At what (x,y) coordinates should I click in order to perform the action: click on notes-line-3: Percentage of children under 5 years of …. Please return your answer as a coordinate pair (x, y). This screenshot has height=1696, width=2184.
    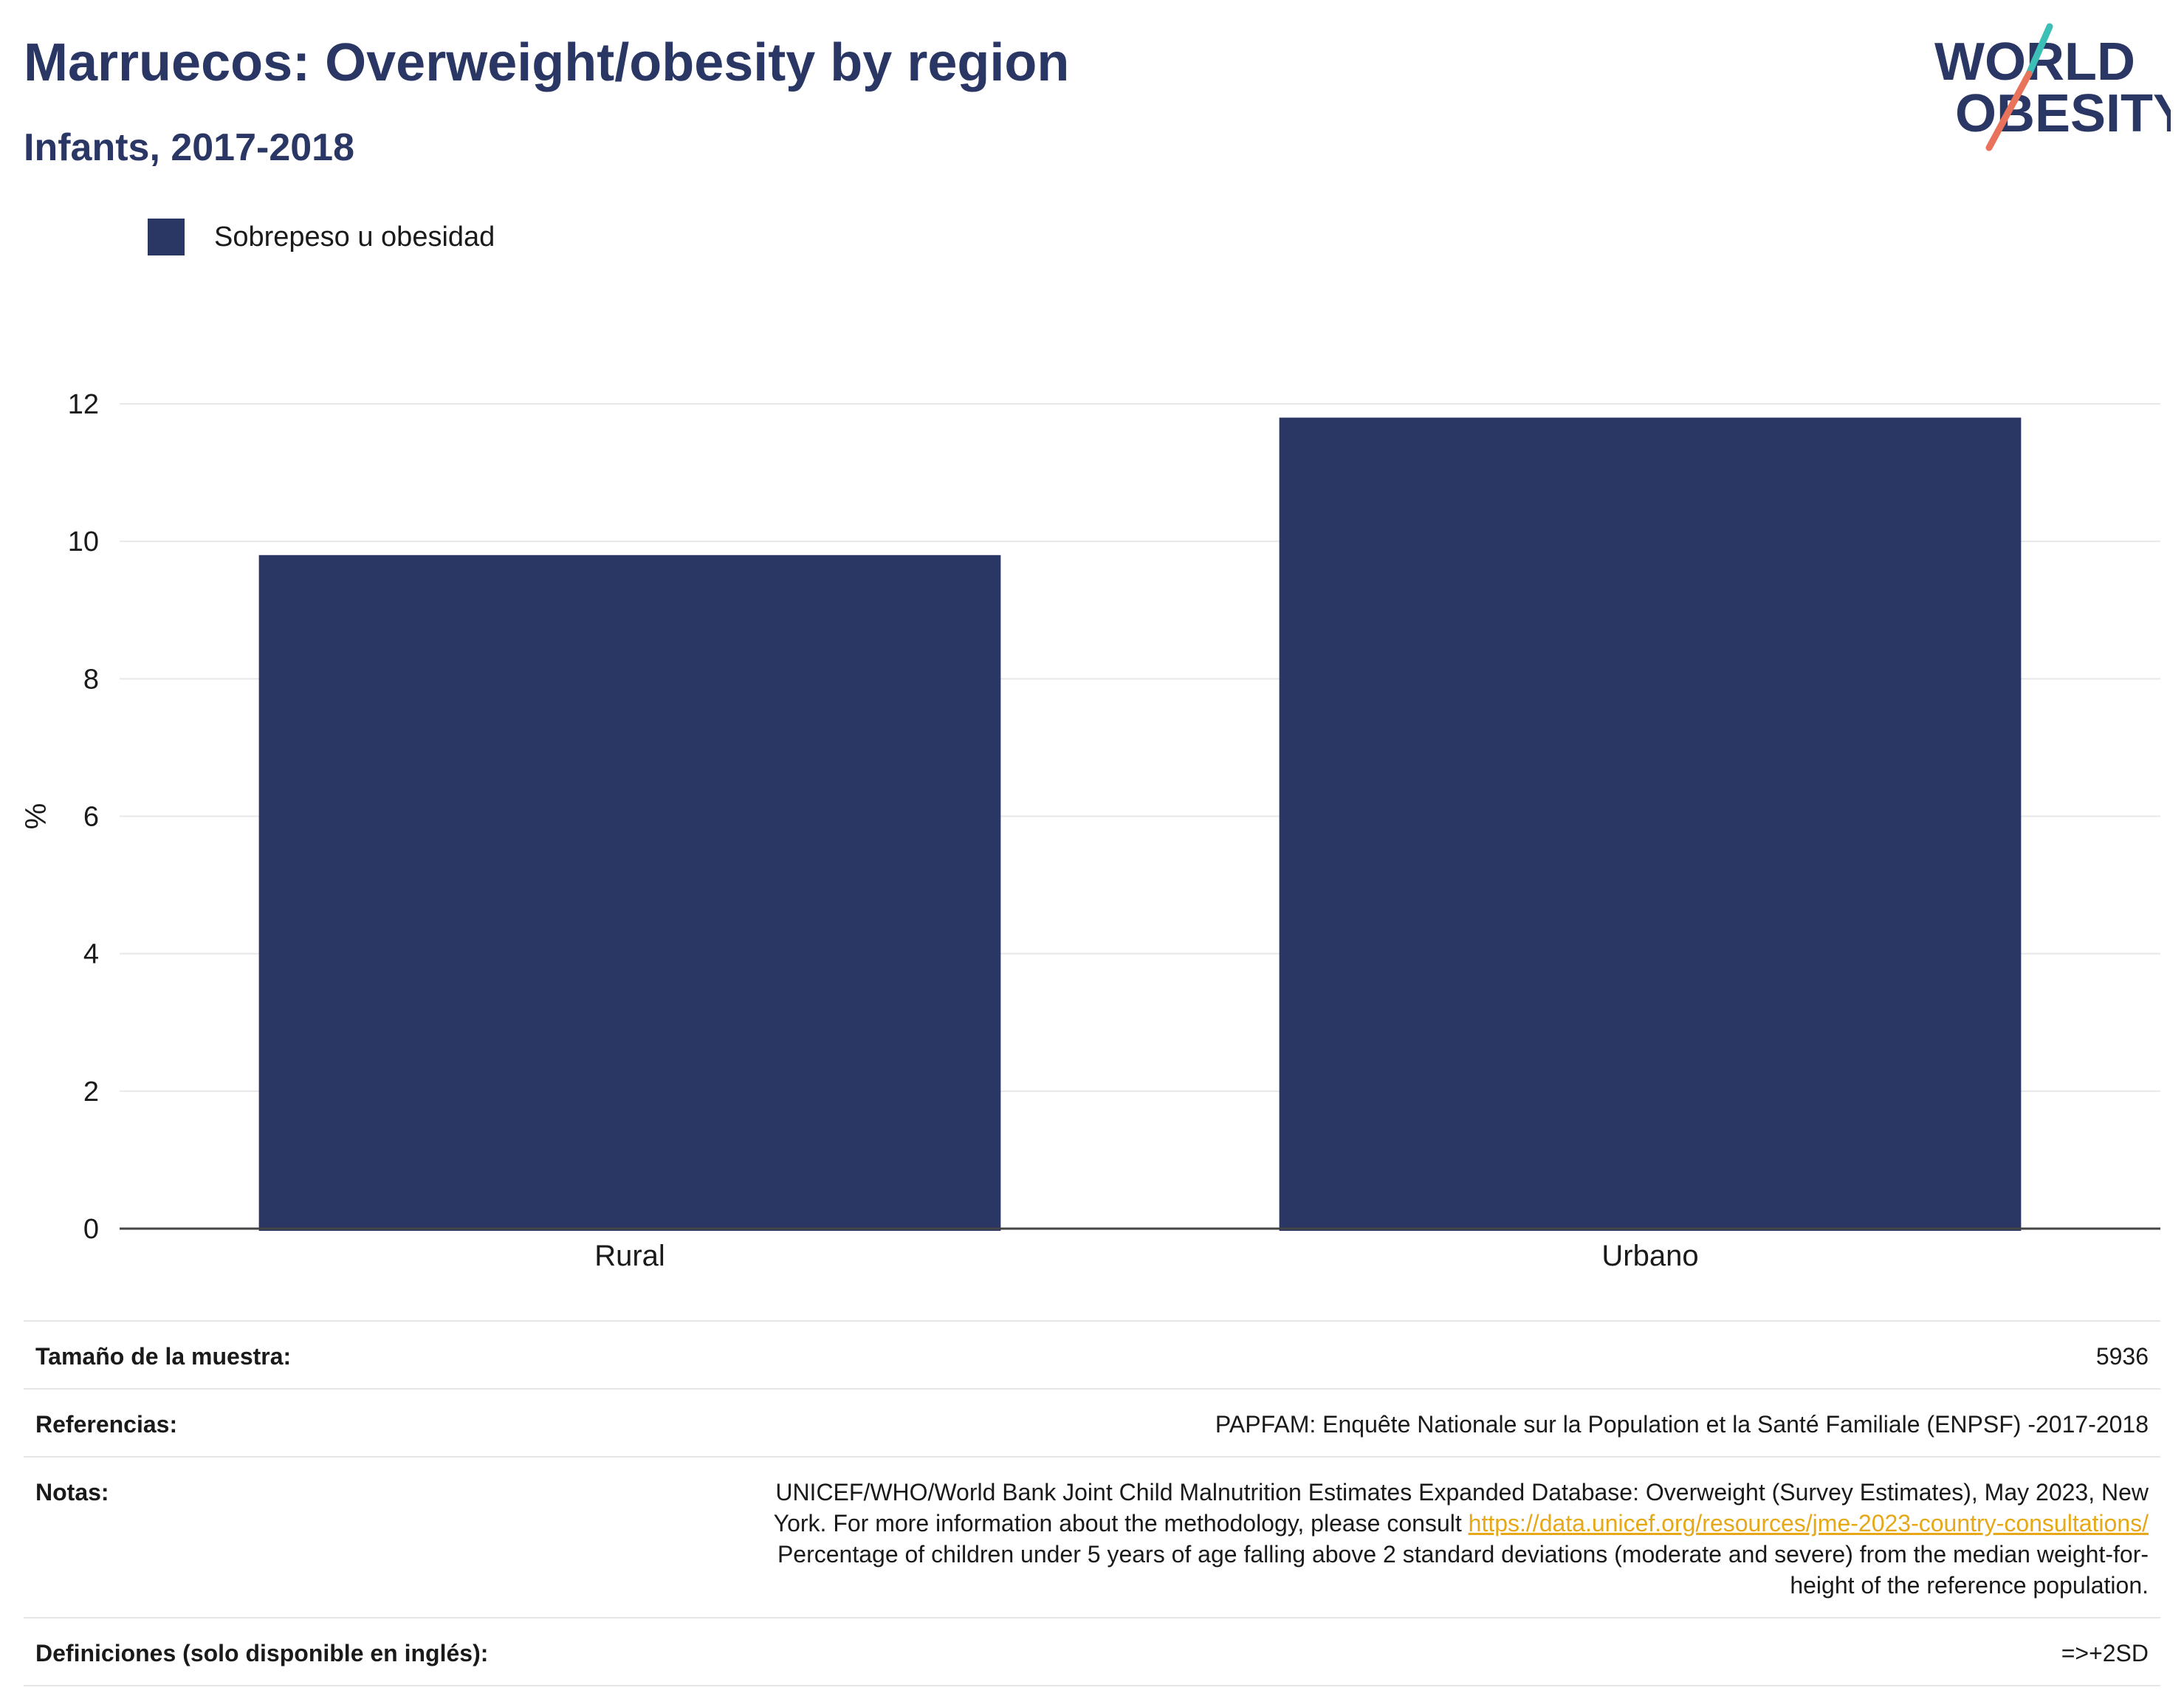
    Looking at the image, I should click on (1463, 1554).